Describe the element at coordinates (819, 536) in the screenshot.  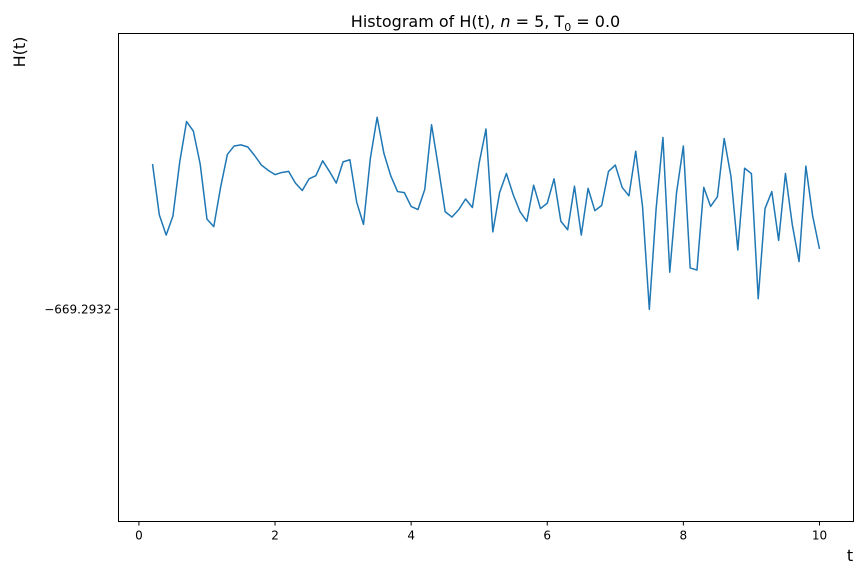
I see `x-tick-label: 10` at that location.